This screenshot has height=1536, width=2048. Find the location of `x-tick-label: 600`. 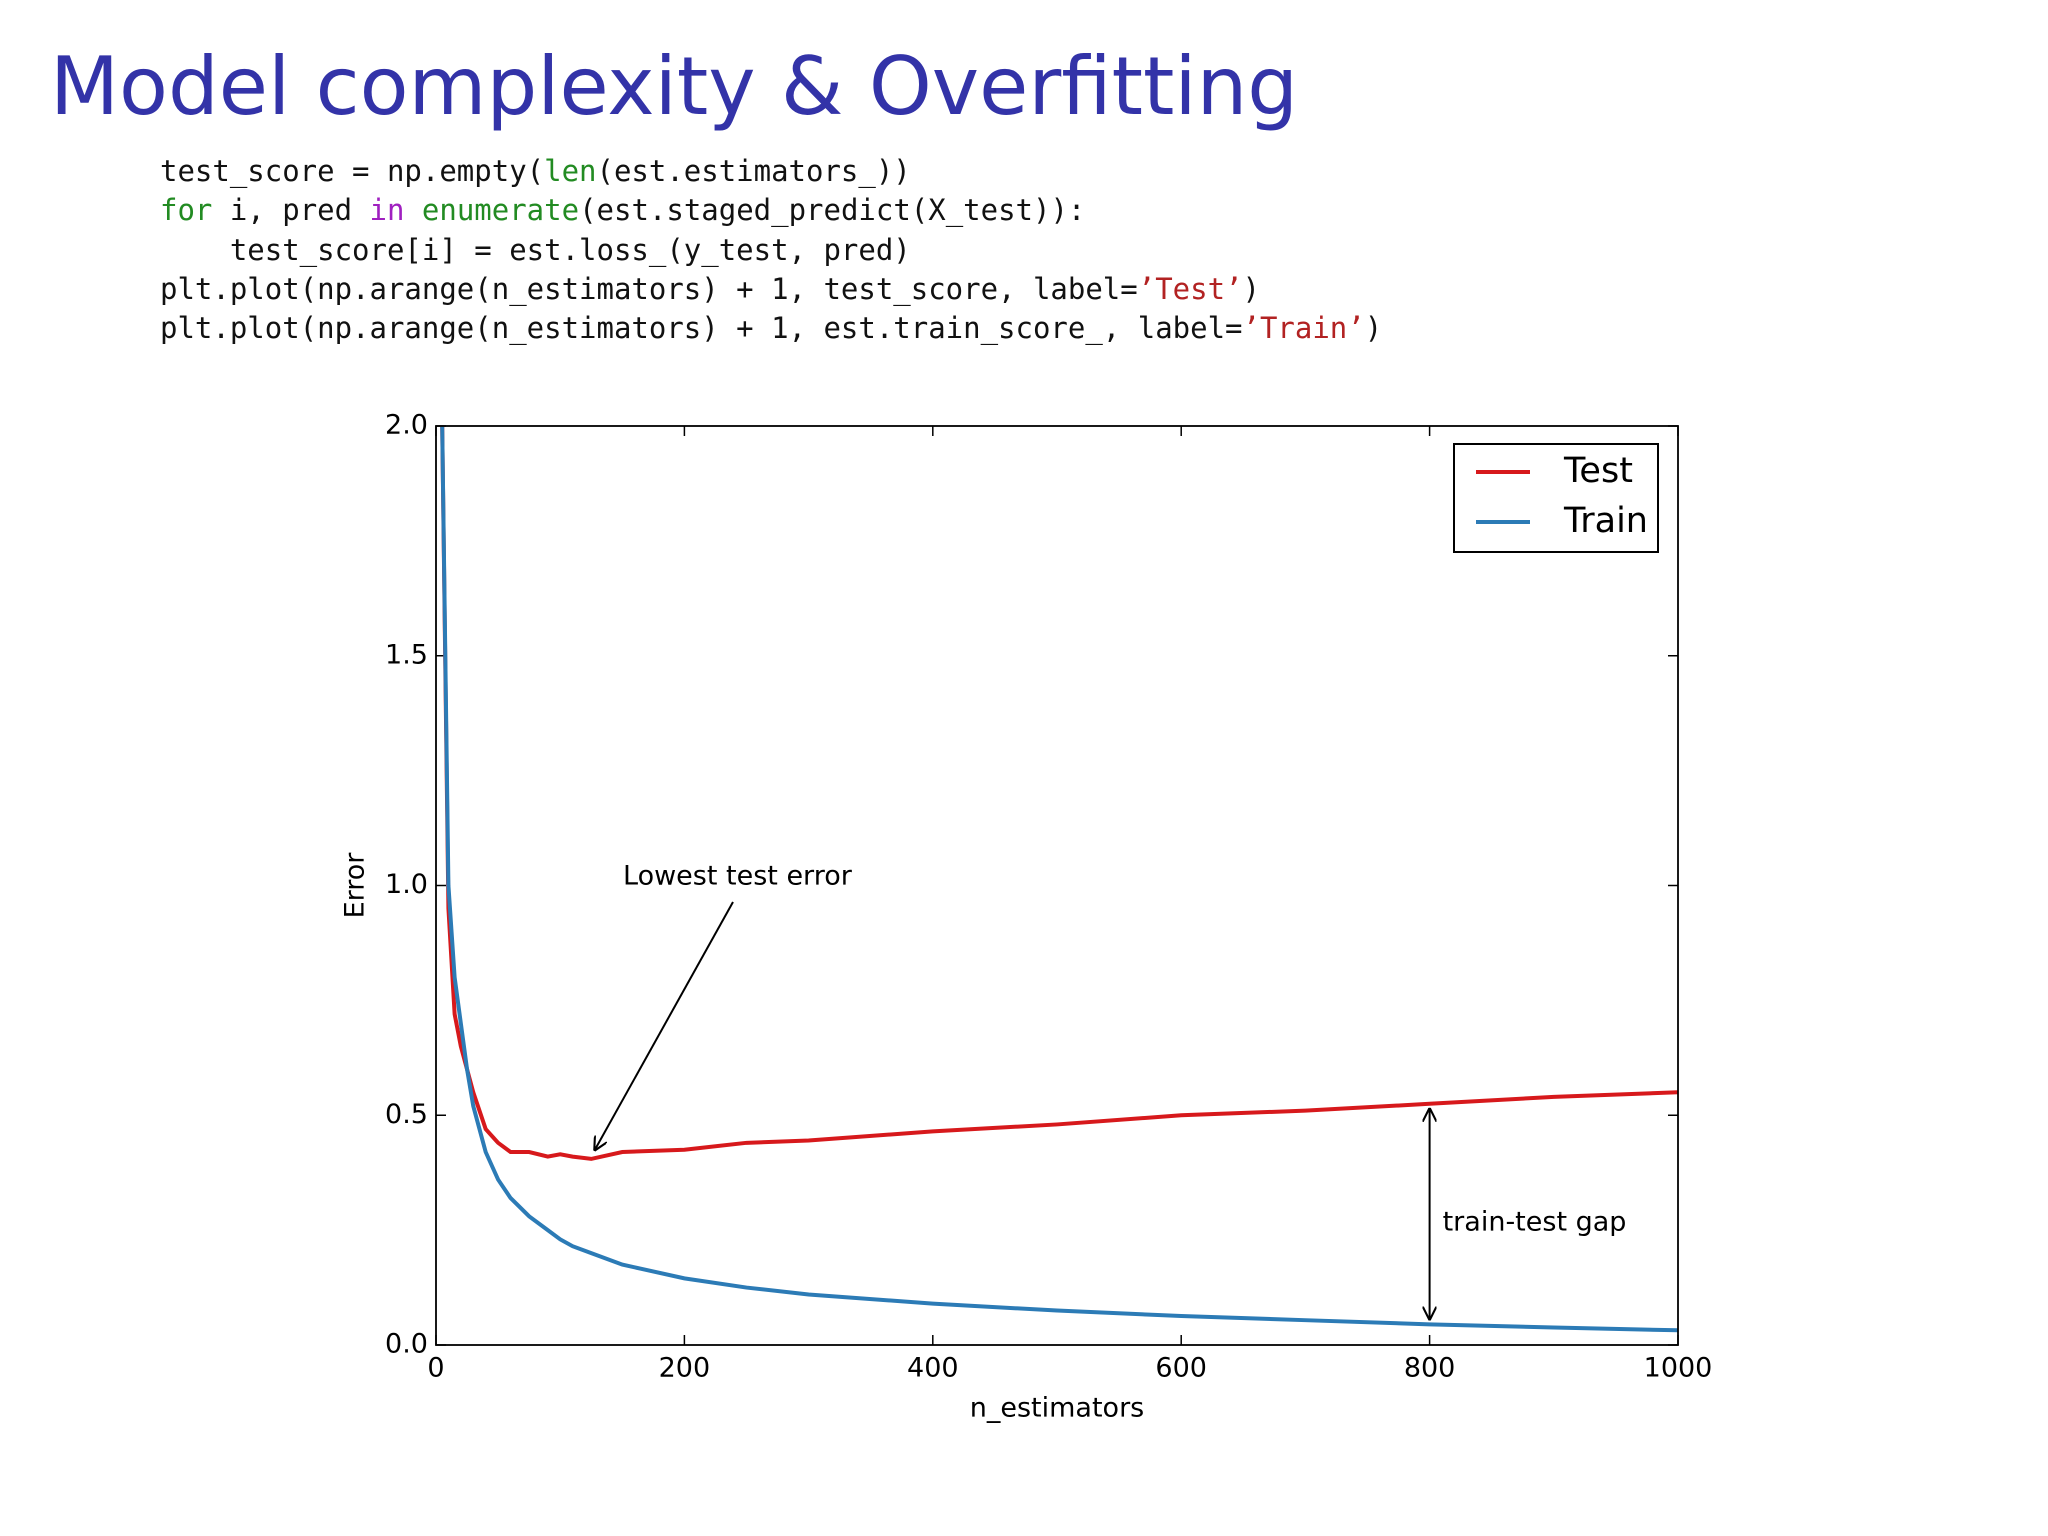

x-tick-label: 600 is located at coordinates (1181, 1368).